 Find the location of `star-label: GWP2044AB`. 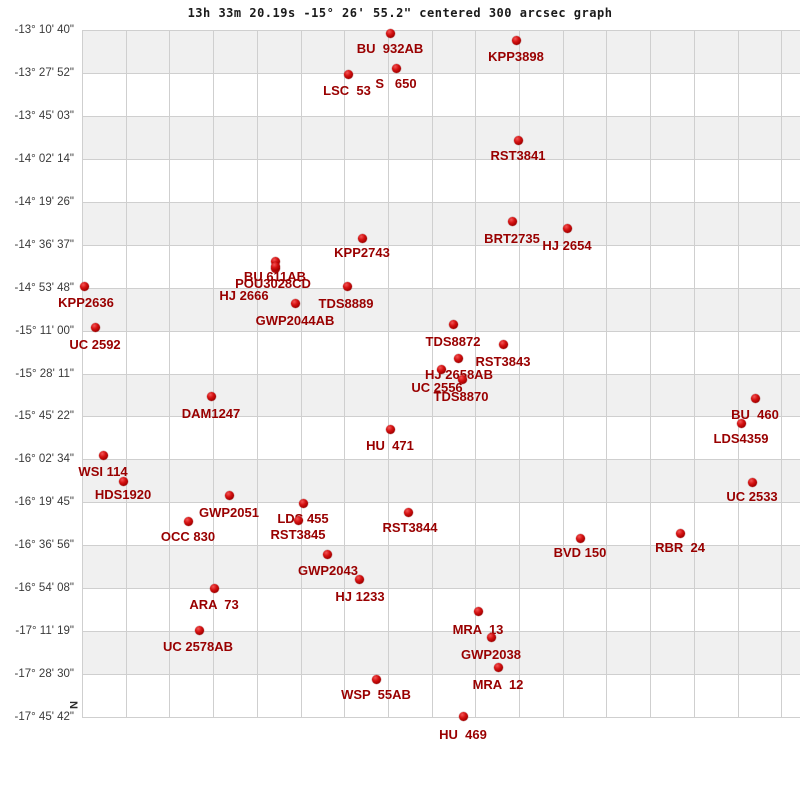

star-label: GWP2044AB is located at coordinates (295, 320).